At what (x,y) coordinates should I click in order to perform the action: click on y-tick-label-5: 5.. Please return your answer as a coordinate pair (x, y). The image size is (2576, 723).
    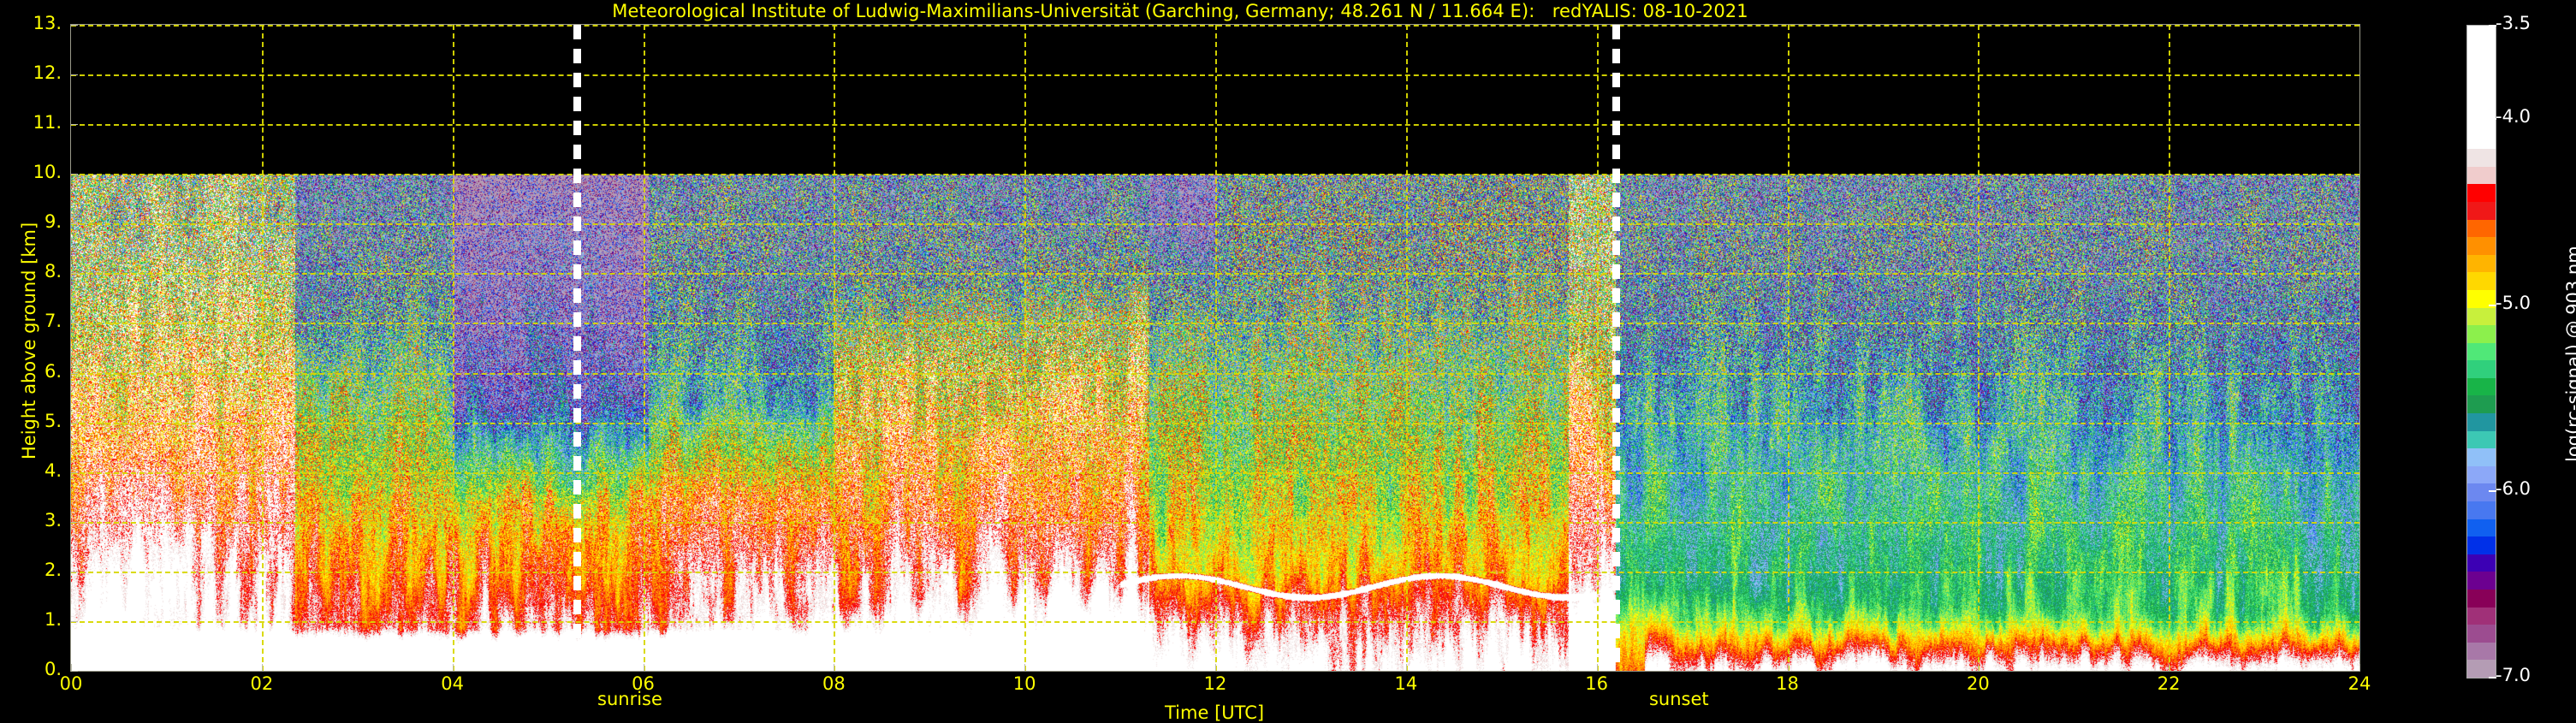
    Looking at the image, I should click on (53, 420).